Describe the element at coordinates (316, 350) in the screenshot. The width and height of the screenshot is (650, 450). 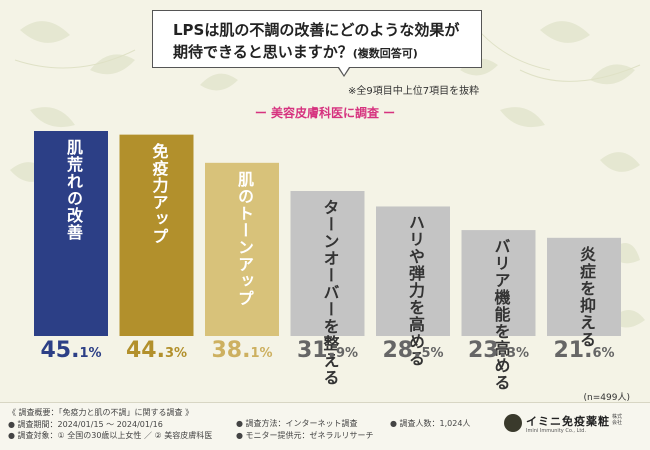
I see `value-label-whole-4: 31.` at that location.